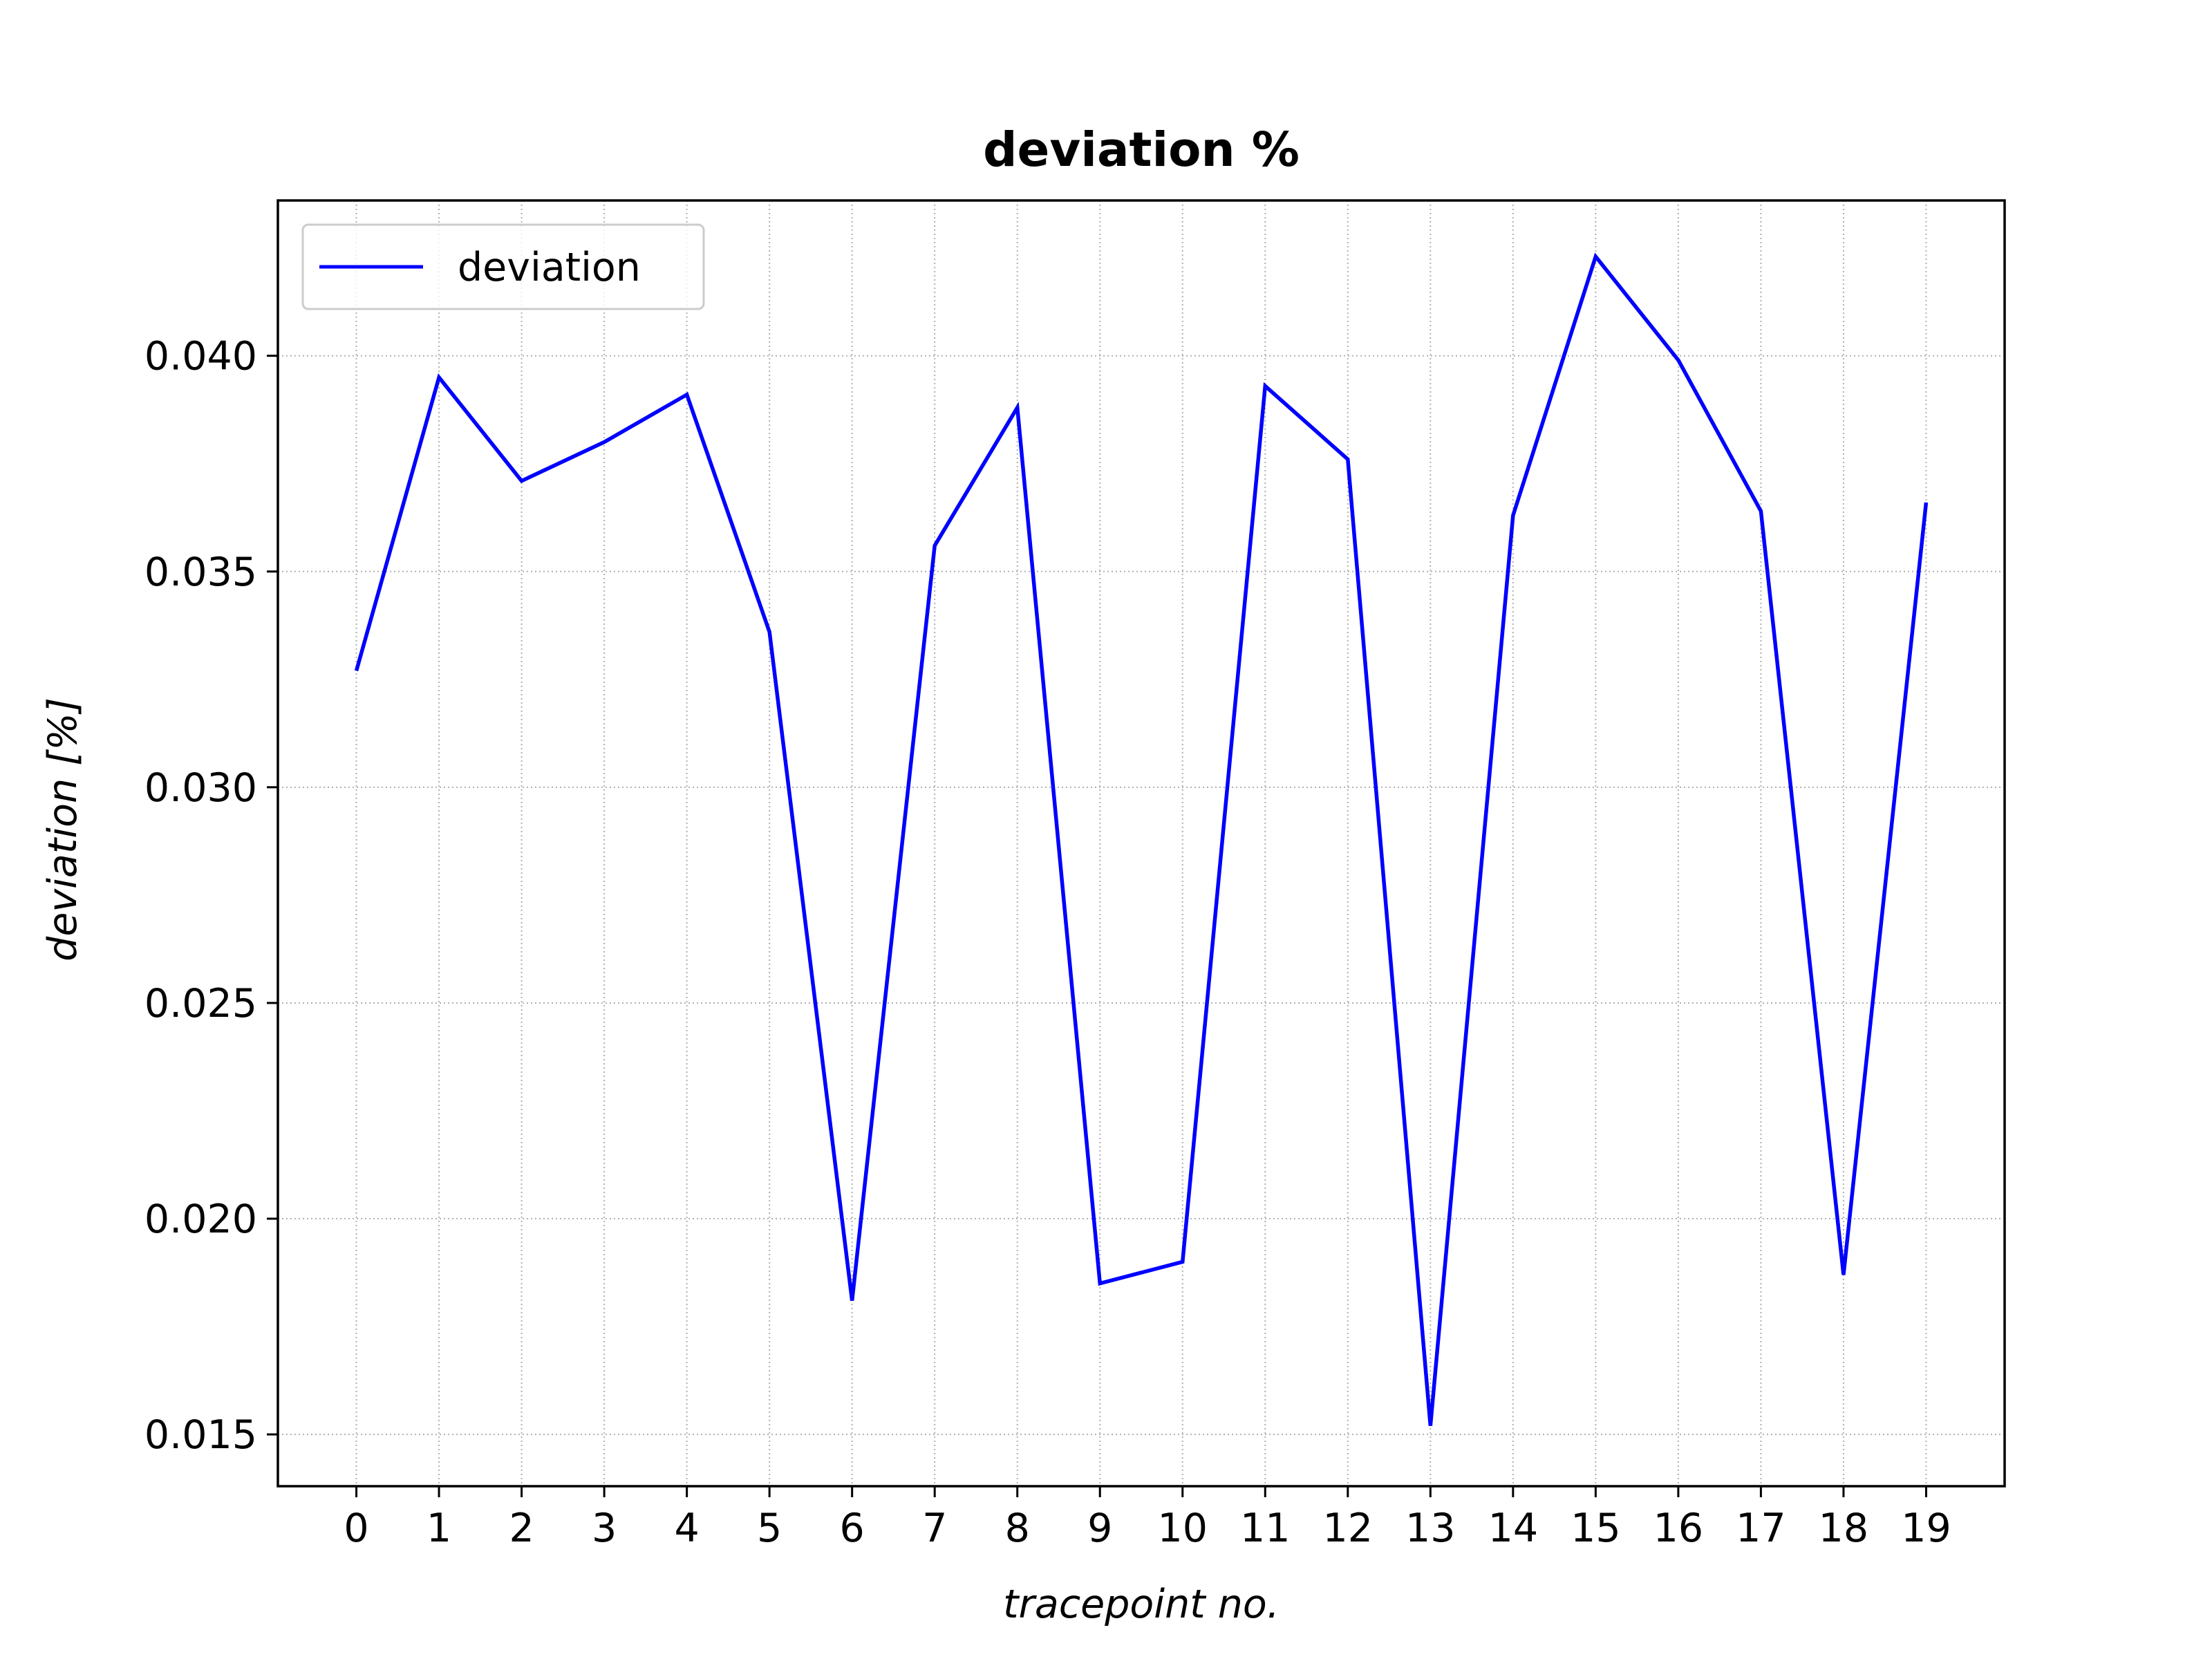 This screenshot has width=2212, height=1659. What do you see at coordinates (439, 1529) in the screenshot?
I see `x-tick-label: 1` at bounding box center [439, 1529].